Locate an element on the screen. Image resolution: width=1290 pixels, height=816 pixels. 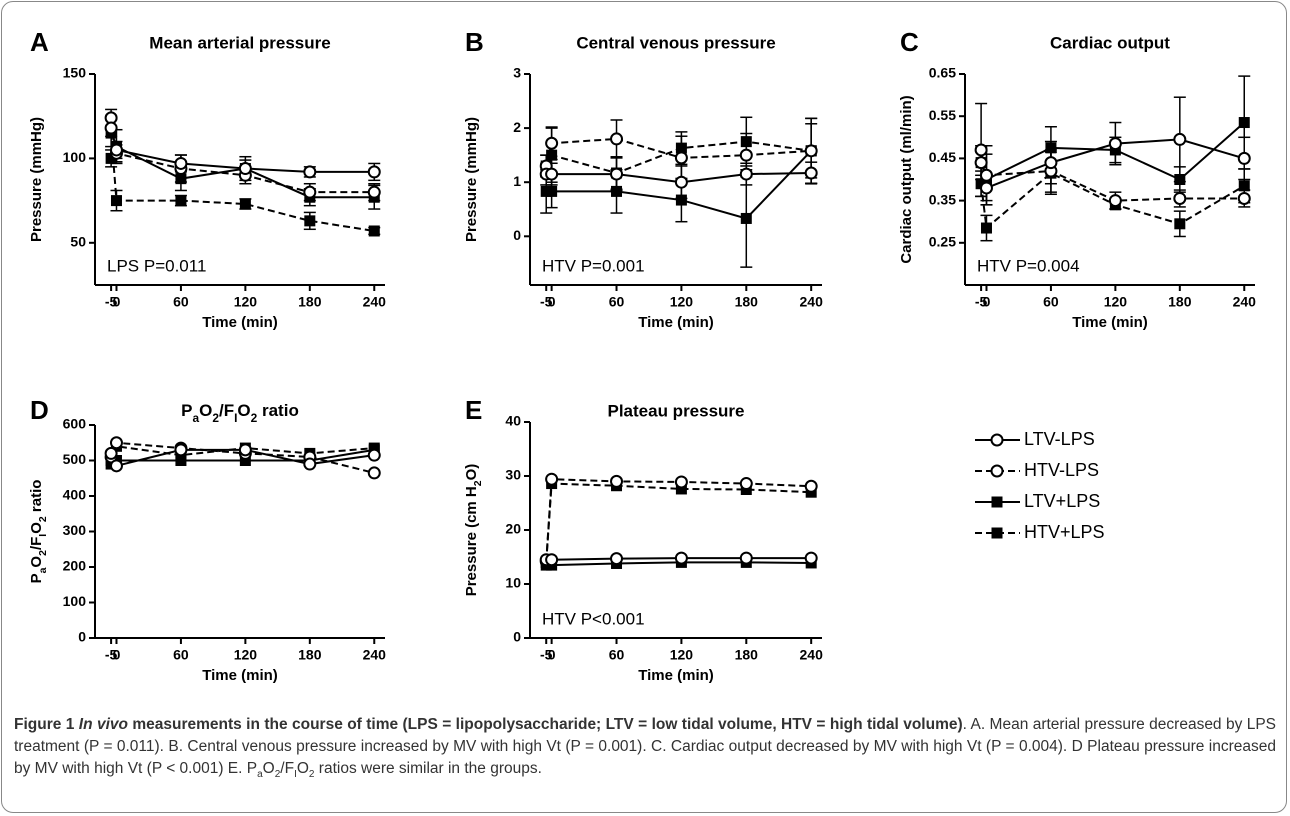
y-axis-label: Pressure (cm H2O) is located at coordinates (473, 530).